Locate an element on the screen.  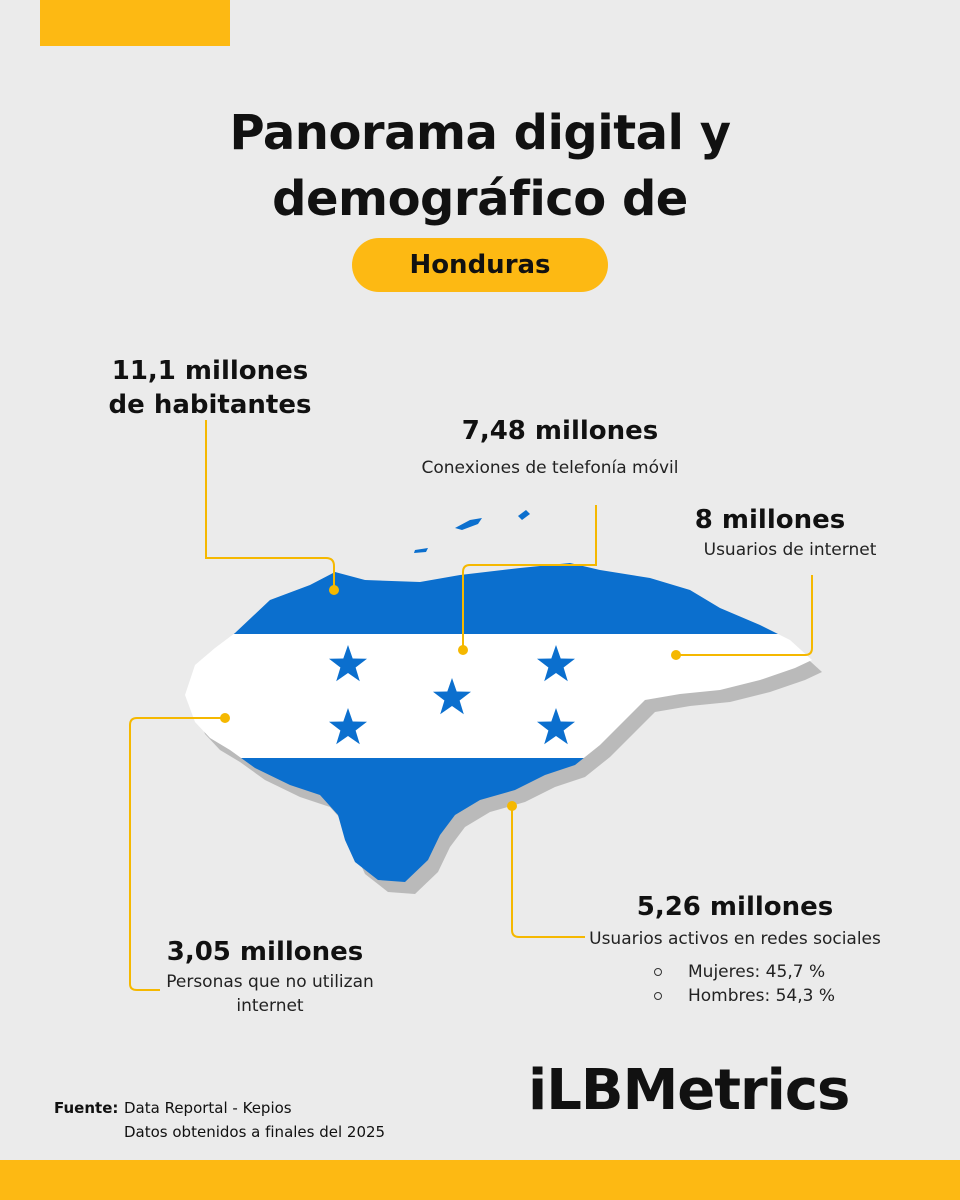
source-line: Data Reportal - Kepios is located at coordinates (208, 1108).